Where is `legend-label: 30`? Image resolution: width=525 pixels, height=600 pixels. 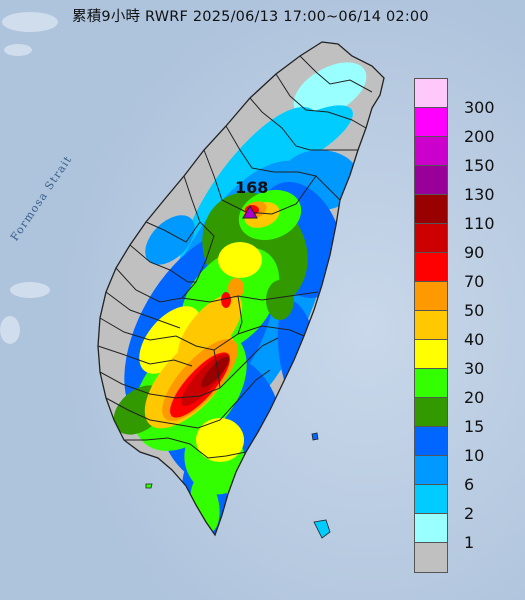 legend-label: 30 is located at coordinates (474, 368).